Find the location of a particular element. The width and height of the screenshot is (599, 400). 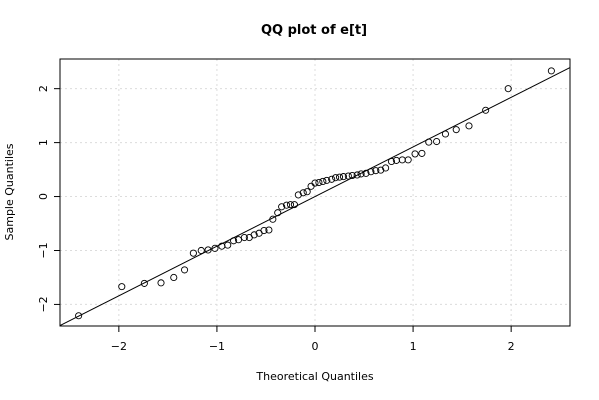

chart-title: QQ plot of e[t] is located at coordinates (314, 30).